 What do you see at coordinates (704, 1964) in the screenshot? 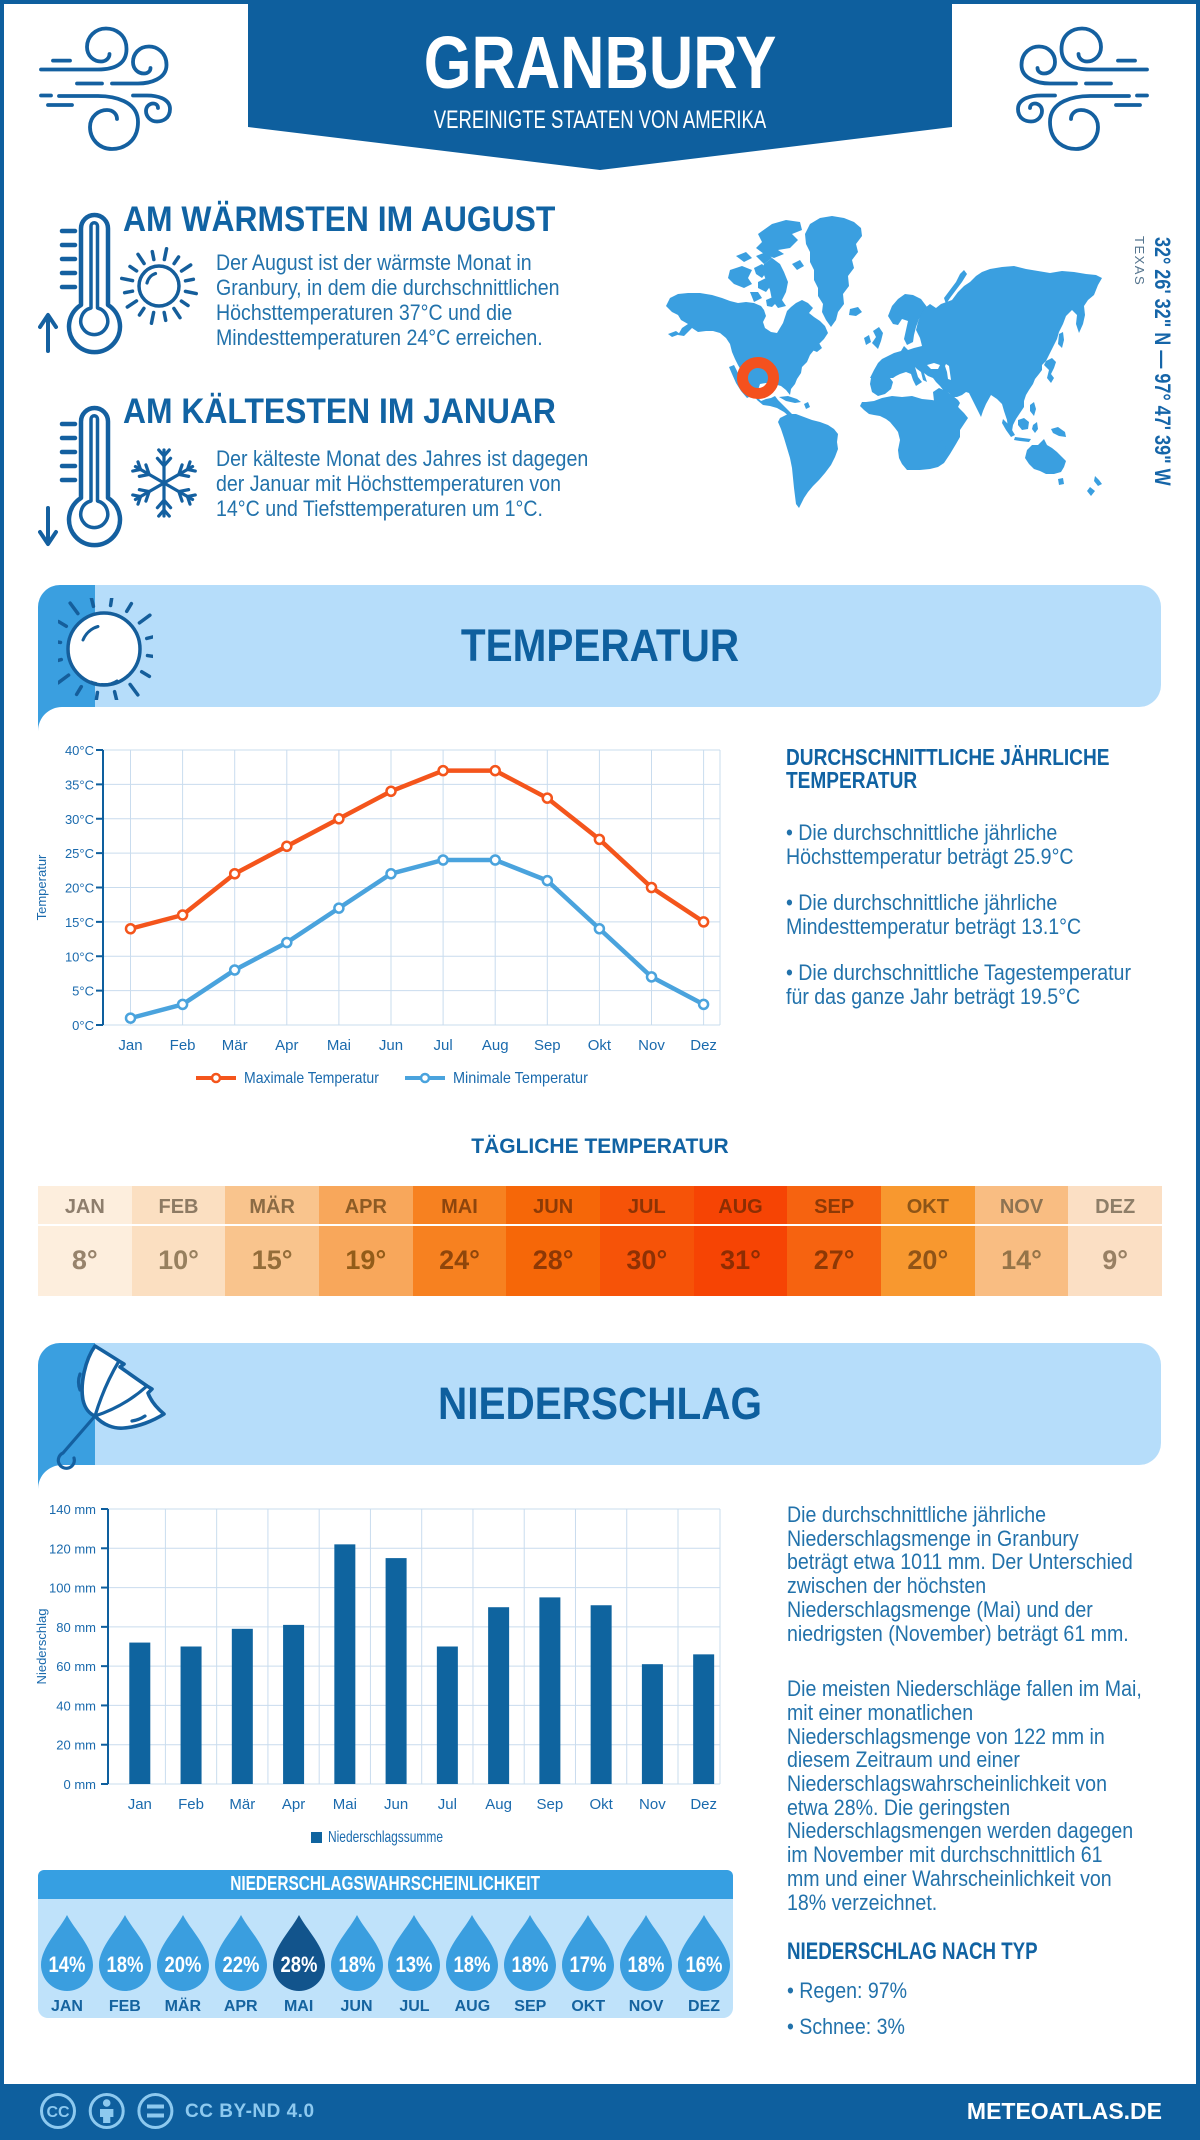
I see `svg-text: 16%` at bounding box center [704, 1964].